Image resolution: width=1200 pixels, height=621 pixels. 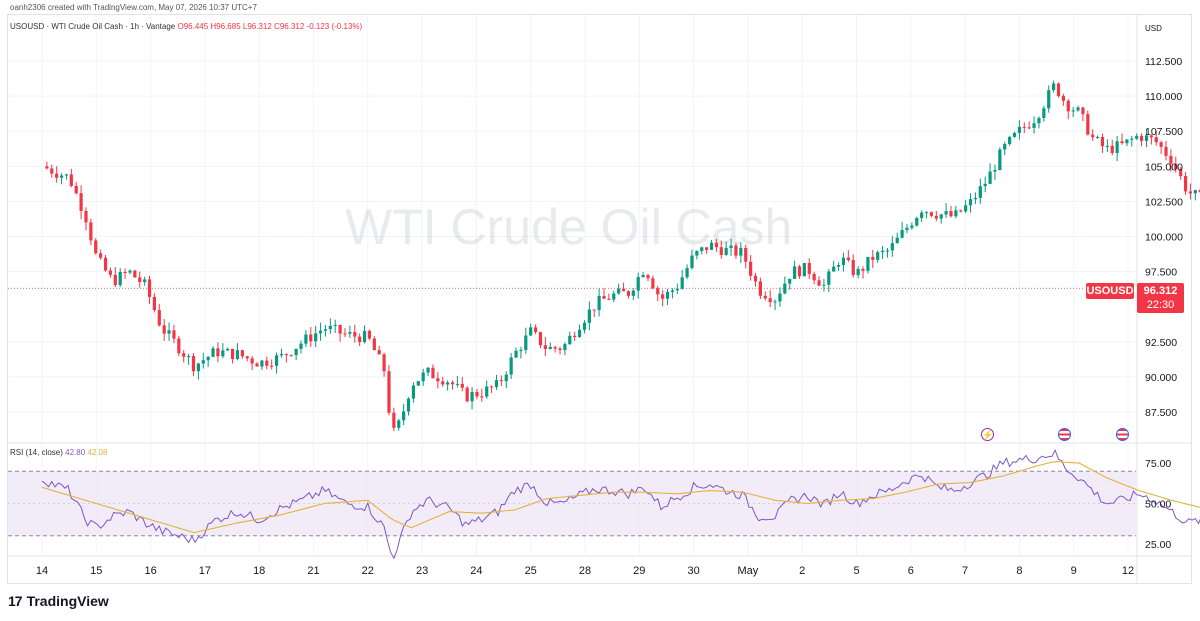 What do you see at coordinates (987, 434) in the screenshot?
I see `lightning-event-icon: ⚡` at bounding box center [987, 434].